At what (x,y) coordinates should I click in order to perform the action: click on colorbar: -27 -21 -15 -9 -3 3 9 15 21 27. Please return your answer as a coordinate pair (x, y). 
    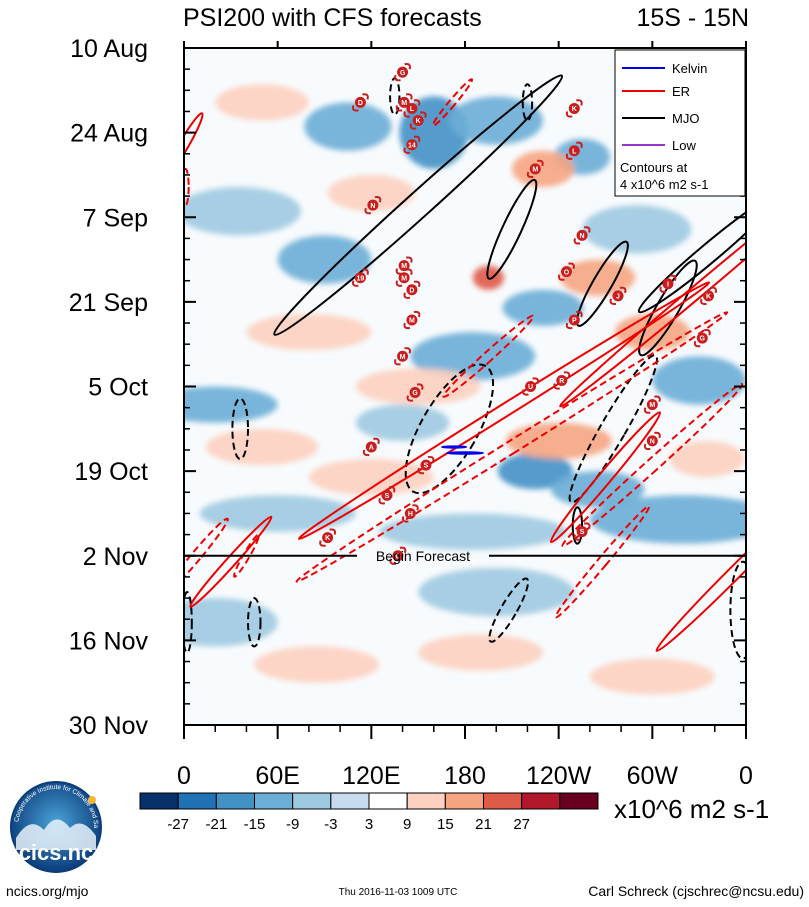
    Looking at the image, I should click on (369, 812).